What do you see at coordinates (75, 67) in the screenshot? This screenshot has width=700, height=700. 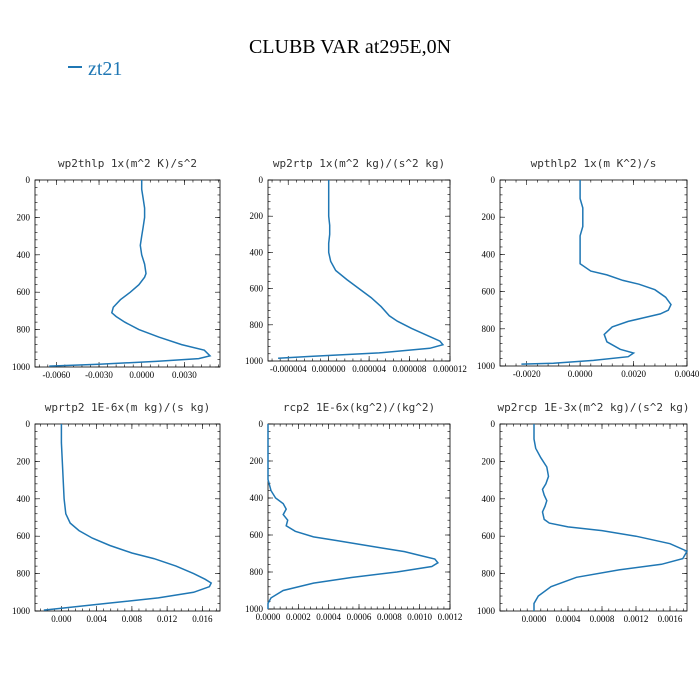 I see `legend-swatch` at bounding box center [75, 67].